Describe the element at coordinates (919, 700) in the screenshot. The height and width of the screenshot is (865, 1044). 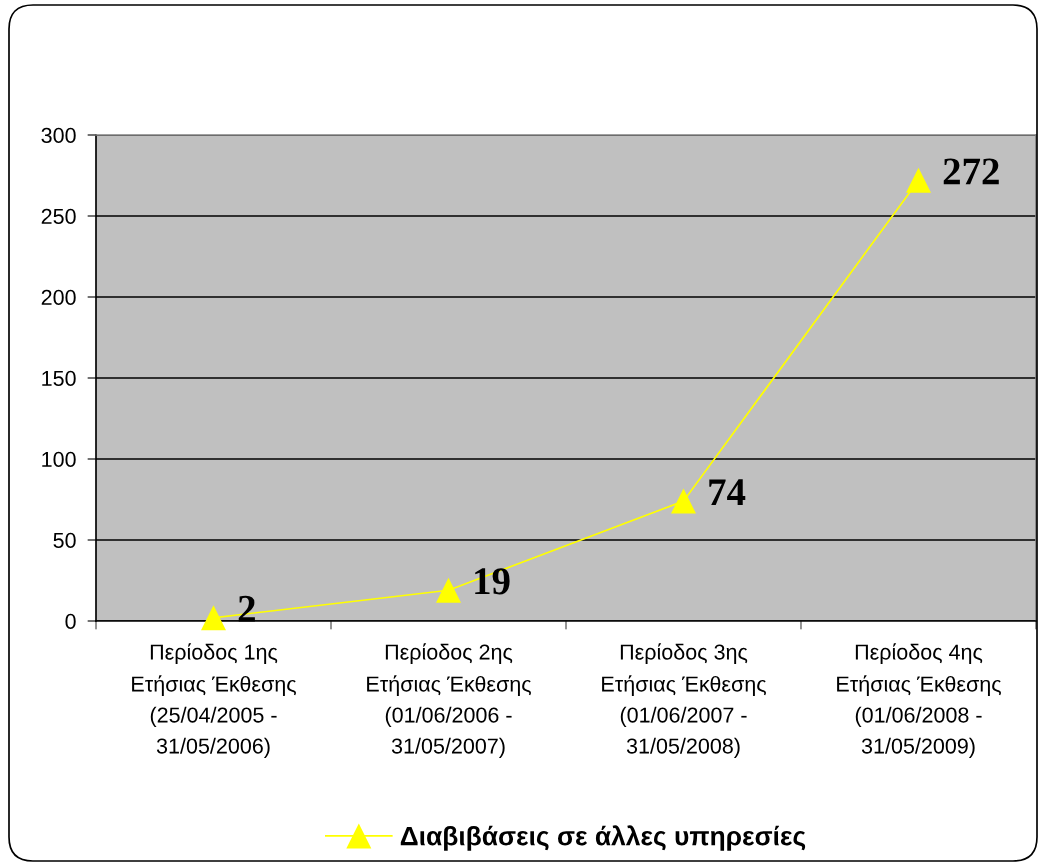
I see `x-tick-label: Περίοδος 4ης Ετήσιας Έκθεσης (01/06/2008 - 31/05/2009)` at that location.